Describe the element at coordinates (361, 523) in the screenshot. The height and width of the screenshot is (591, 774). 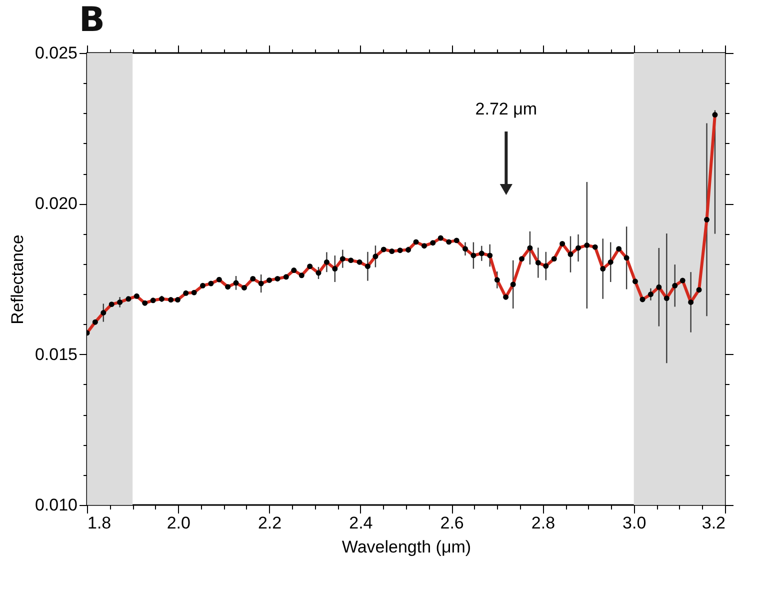
I see `x-tick-label: 2.4` at that location.